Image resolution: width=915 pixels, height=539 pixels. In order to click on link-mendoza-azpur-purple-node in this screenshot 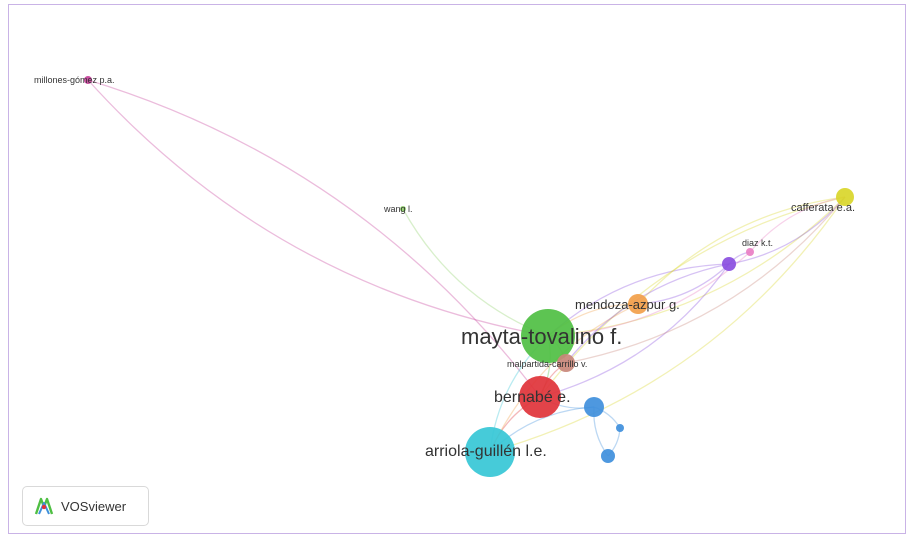, I will do `click(683, 284)`.